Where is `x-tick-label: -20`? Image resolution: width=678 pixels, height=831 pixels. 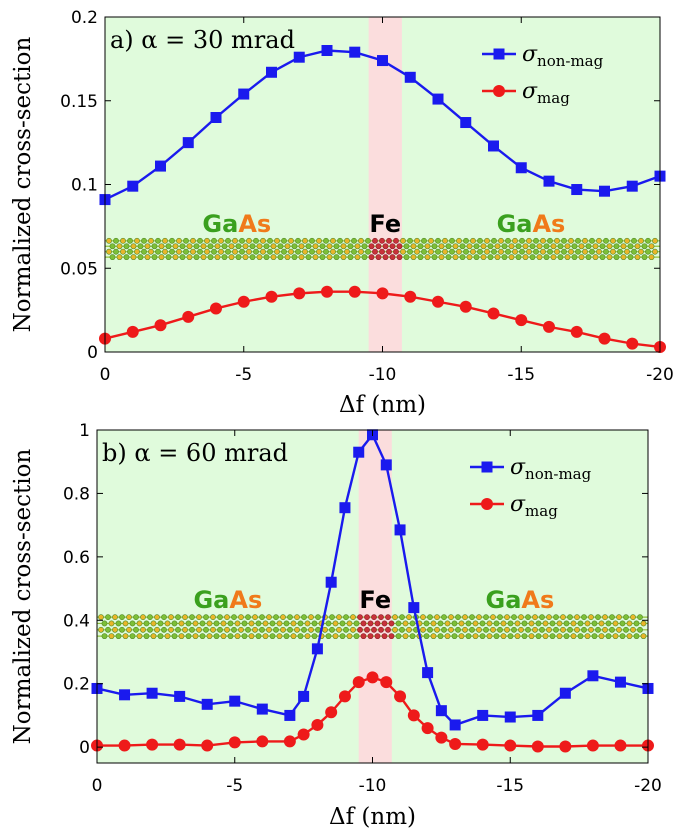
x-tick-label: -20 is located at coordinates (648, 786).